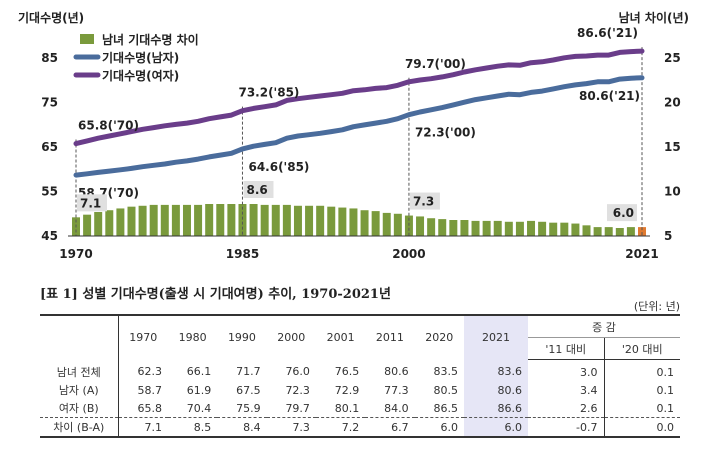  I want to click on left-tick-label: 75, so click(49, 103).